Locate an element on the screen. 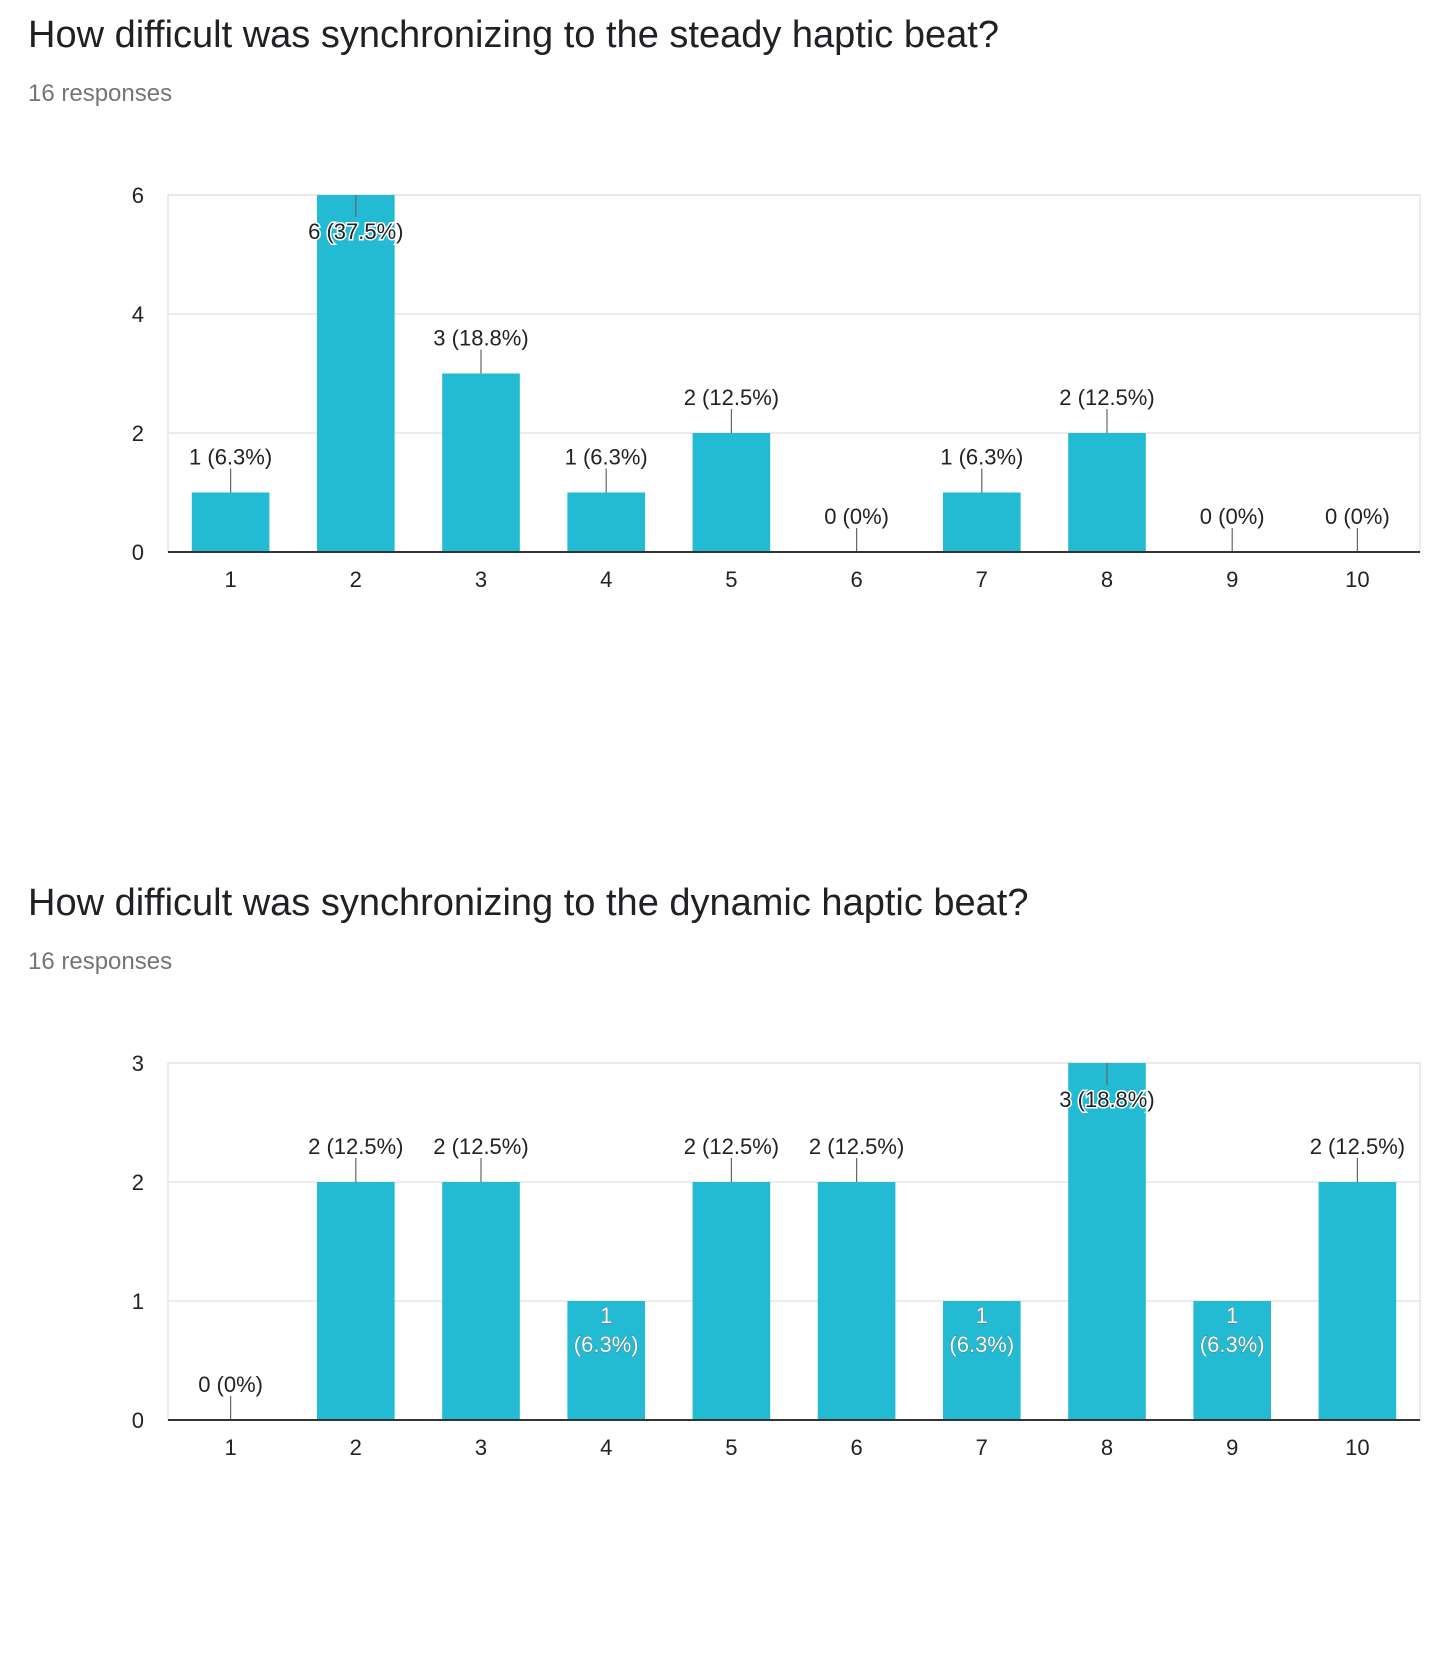 This screenshot has height=1668, width=1452. data-label: 6 (37.5%) is located at coordinates (355, 231).